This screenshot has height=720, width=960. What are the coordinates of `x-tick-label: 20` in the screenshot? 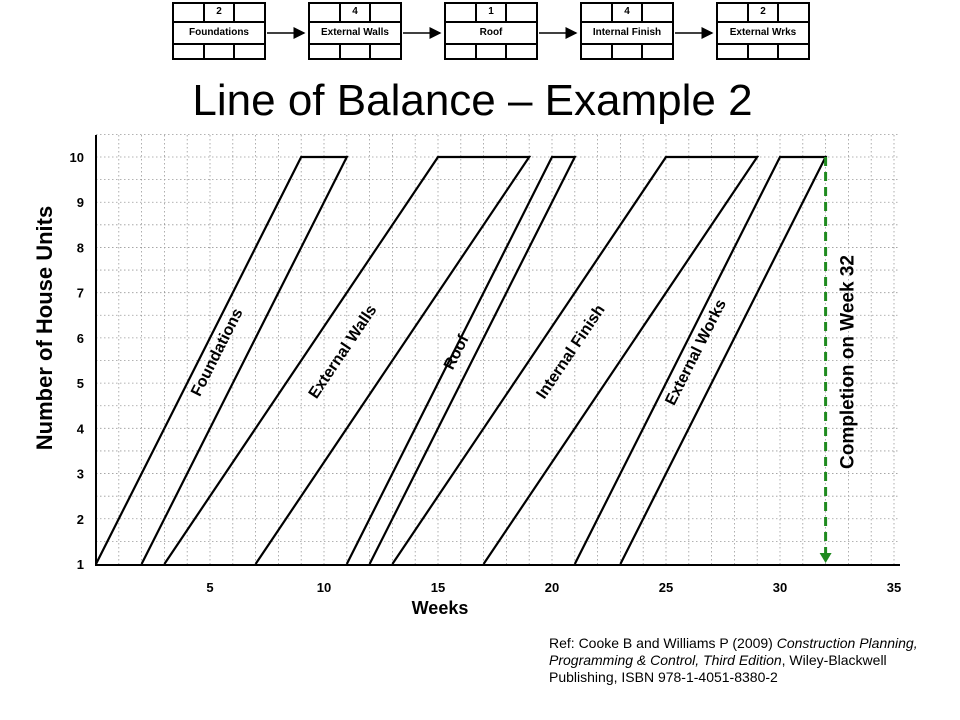 It's located at (552, 587).